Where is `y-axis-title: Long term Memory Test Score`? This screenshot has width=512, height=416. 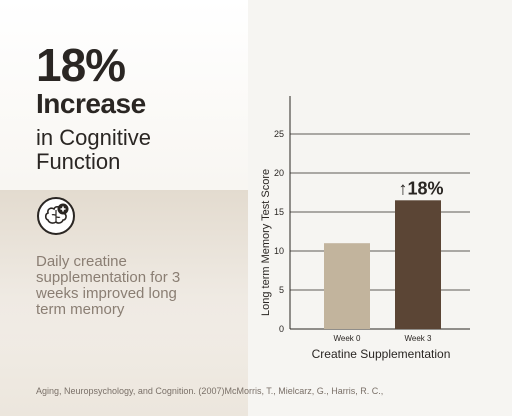 y-axis-title: Long term Memory Test Score is located at coordinates (266, 242).